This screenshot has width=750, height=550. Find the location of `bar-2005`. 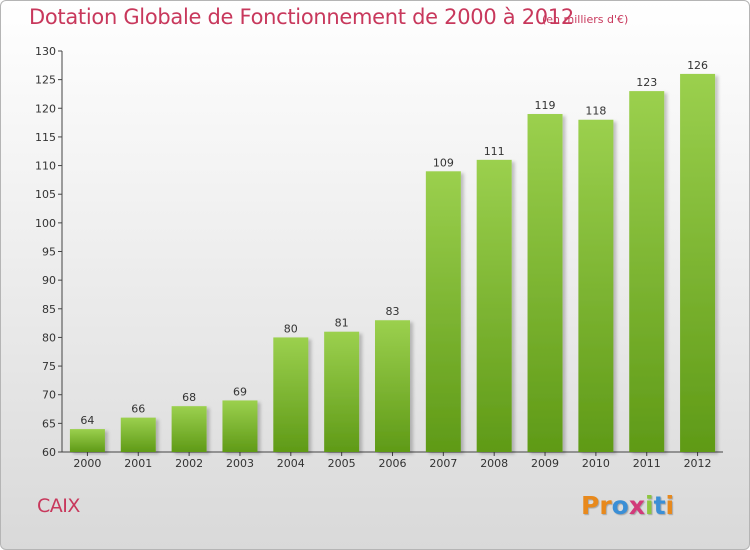

bar-2005 is located at coordinates (342, 391).